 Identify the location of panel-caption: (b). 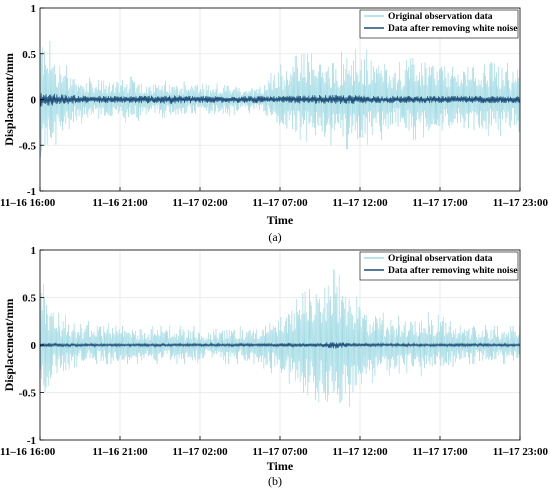
(275, 481).